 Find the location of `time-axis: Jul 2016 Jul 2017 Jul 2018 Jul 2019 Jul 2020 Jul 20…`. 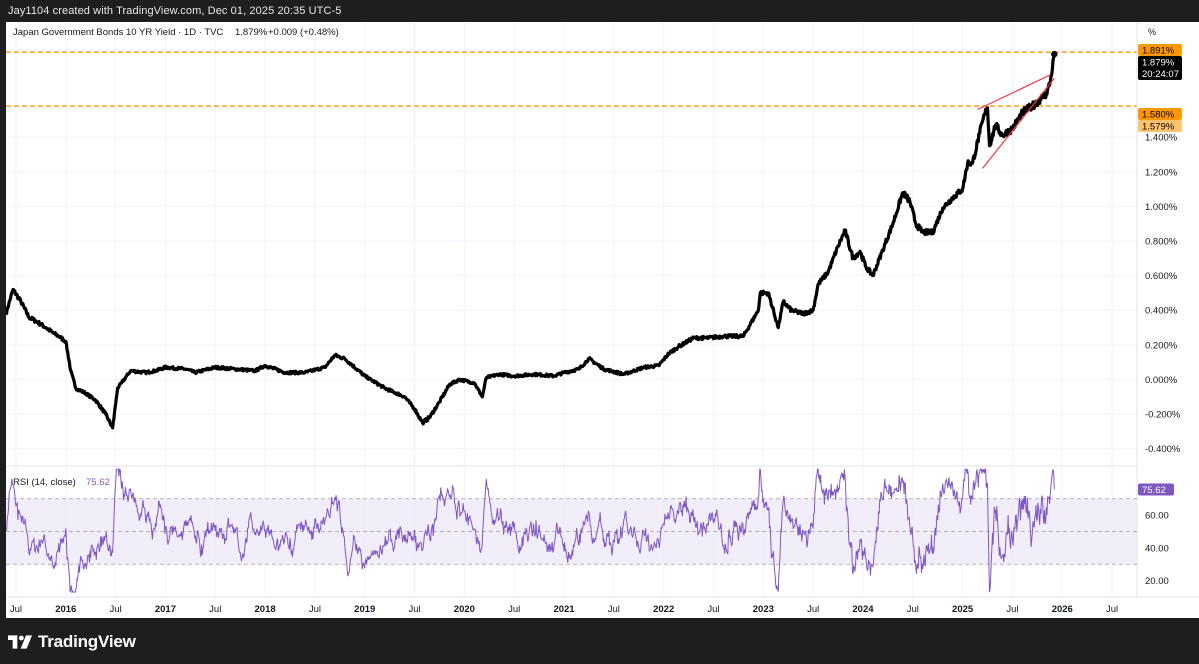

time-axis: Jul 2016 Jul 2017 Jul 2018 Jul 2019 Jul 2020 Jul 20… is located at coordinates (564, 609).